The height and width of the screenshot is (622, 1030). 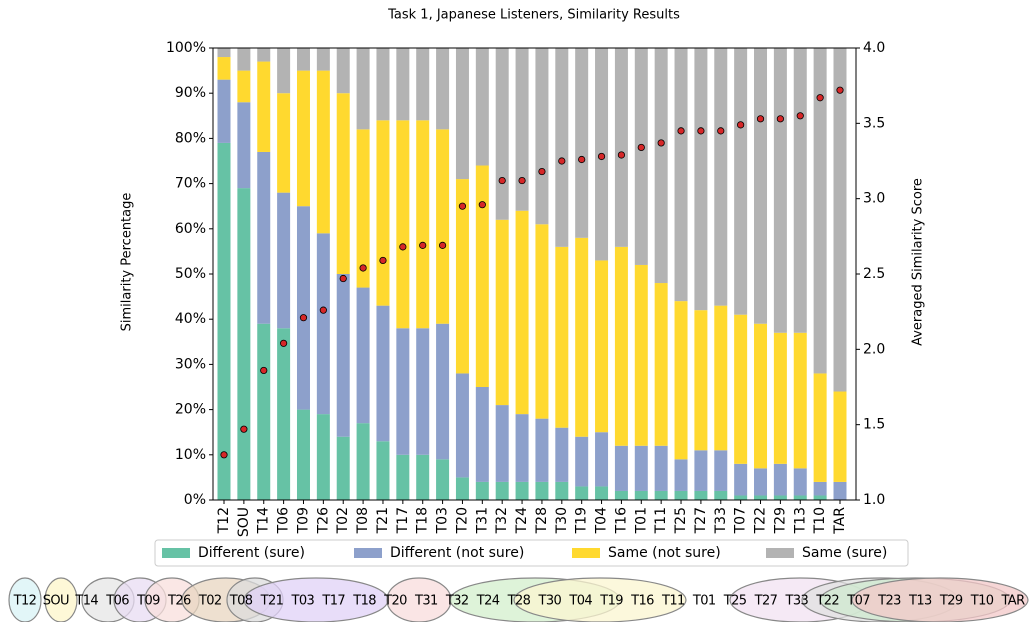 What do you see at coordinates (766, 601) in the screenshot?
I see `cluster-label: T27` at bounding box center [766, 601].